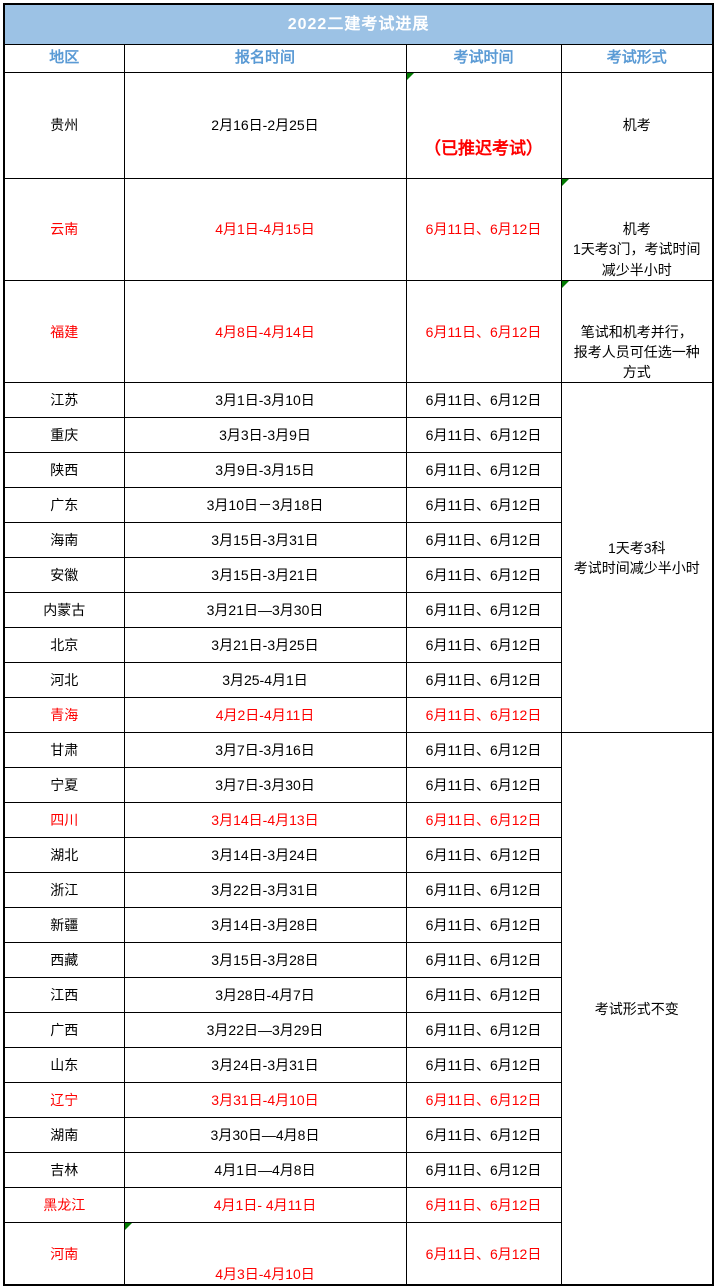  What do you see at coordinates (64, 1135) in the screenshot?
I see `region-cell: 湖南` at bounding box center [64, 1135].